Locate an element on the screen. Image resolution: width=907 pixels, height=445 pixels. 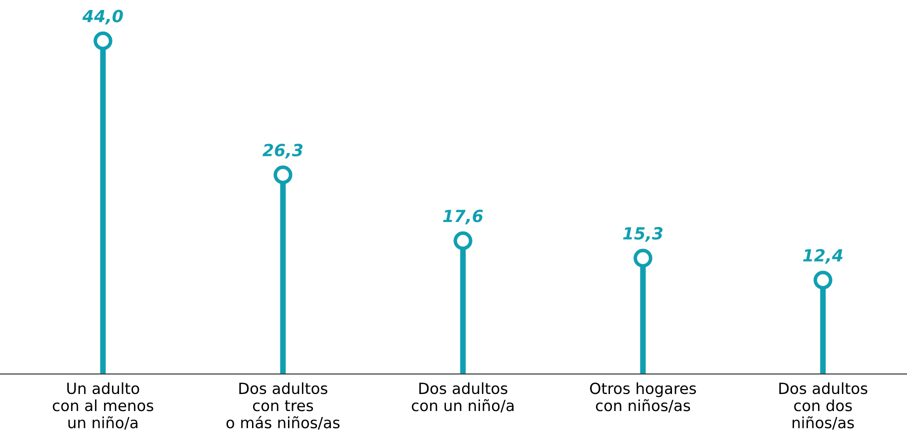
data-label: 44,0 is located at coordinates (102, 17).